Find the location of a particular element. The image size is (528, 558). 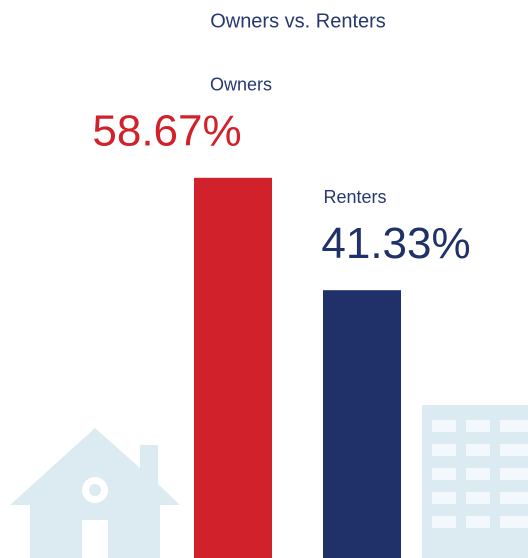

chart-title: Owners vs. Renters is located at coordinates (298, 21).